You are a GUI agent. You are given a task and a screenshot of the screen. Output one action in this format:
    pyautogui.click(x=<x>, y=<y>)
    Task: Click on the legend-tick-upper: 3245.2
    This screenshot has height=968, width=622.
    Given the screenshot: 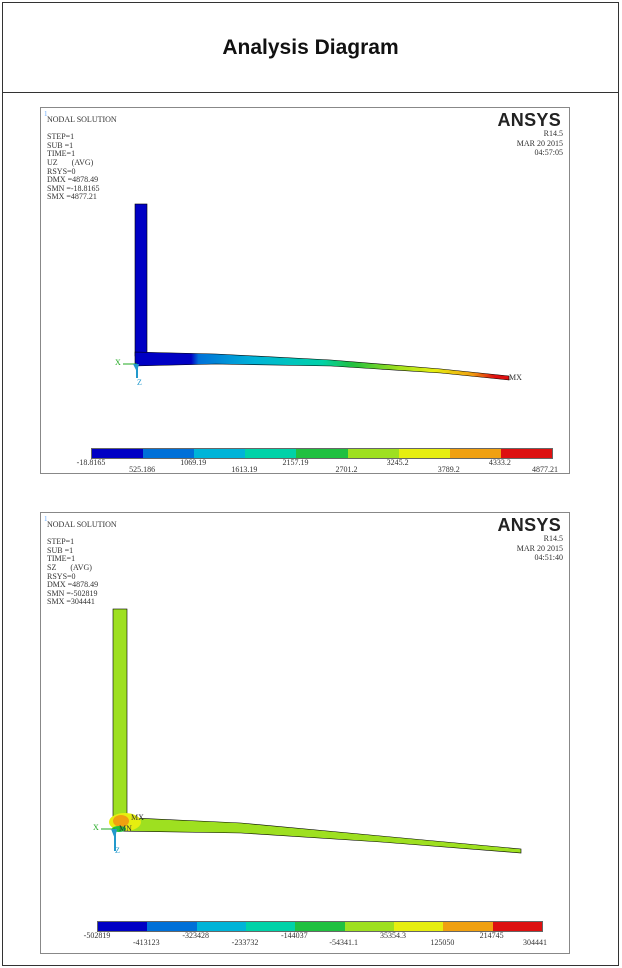 What is the action you would take?
    pyautogui.click(x=397, y=462)
    